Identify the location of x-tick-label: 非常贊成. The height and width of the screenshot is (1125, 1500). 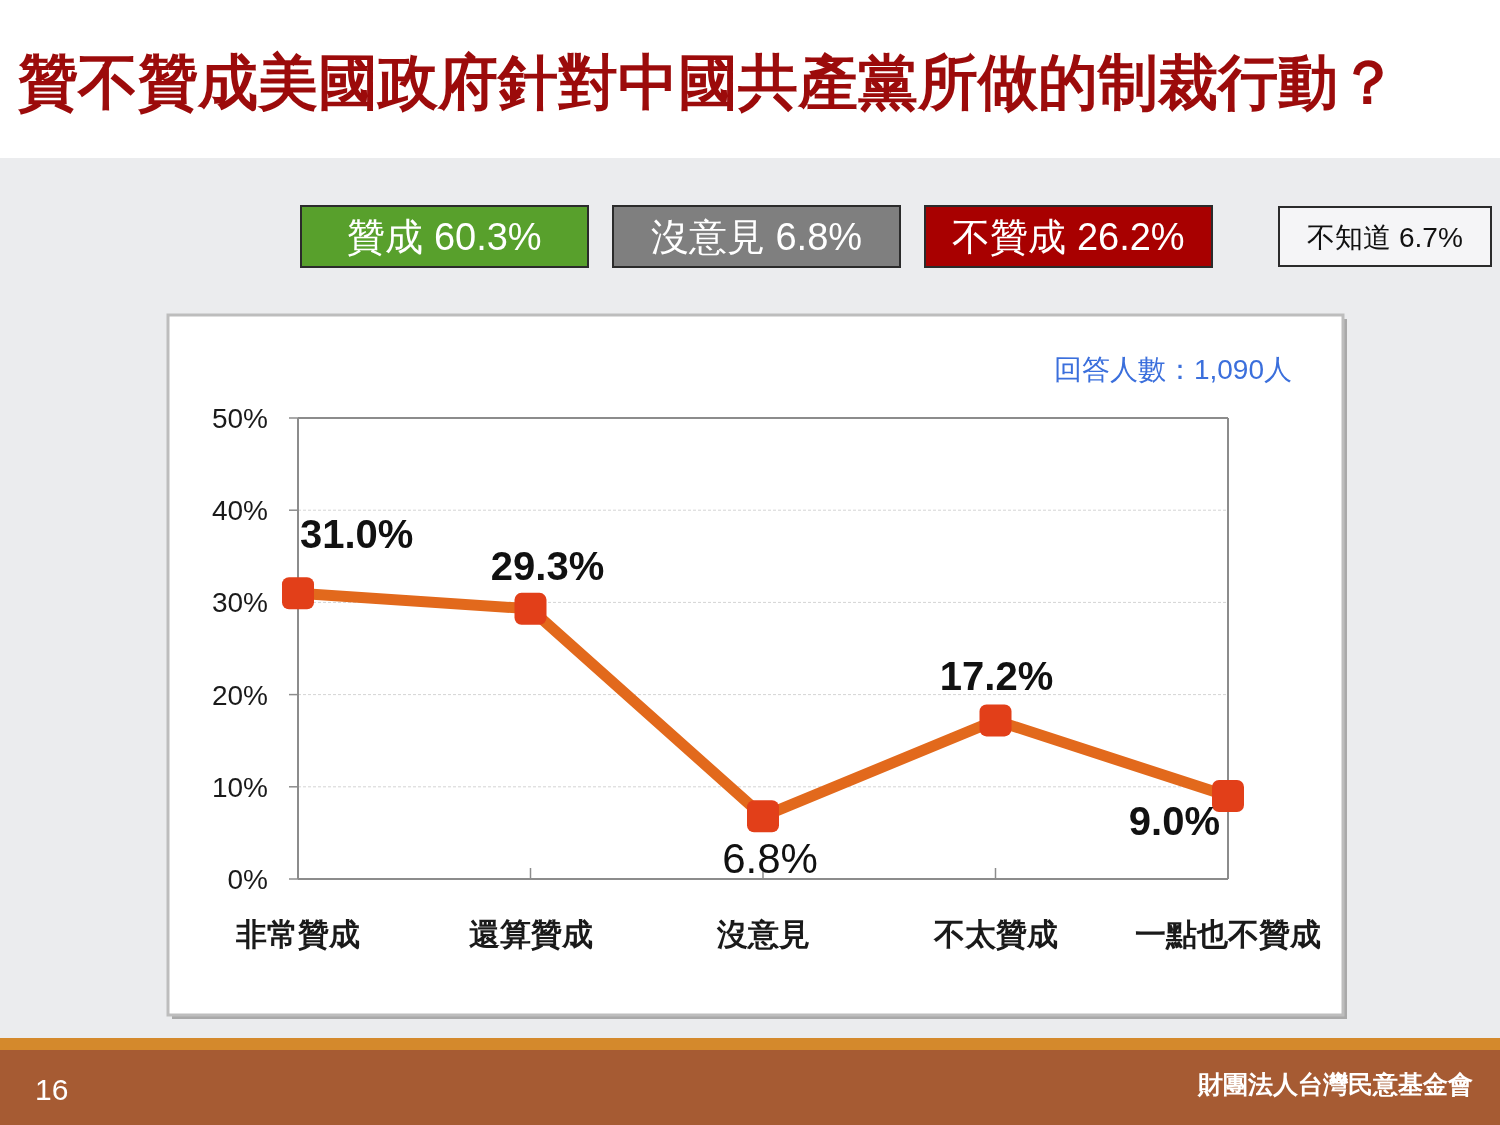
(297, 934).